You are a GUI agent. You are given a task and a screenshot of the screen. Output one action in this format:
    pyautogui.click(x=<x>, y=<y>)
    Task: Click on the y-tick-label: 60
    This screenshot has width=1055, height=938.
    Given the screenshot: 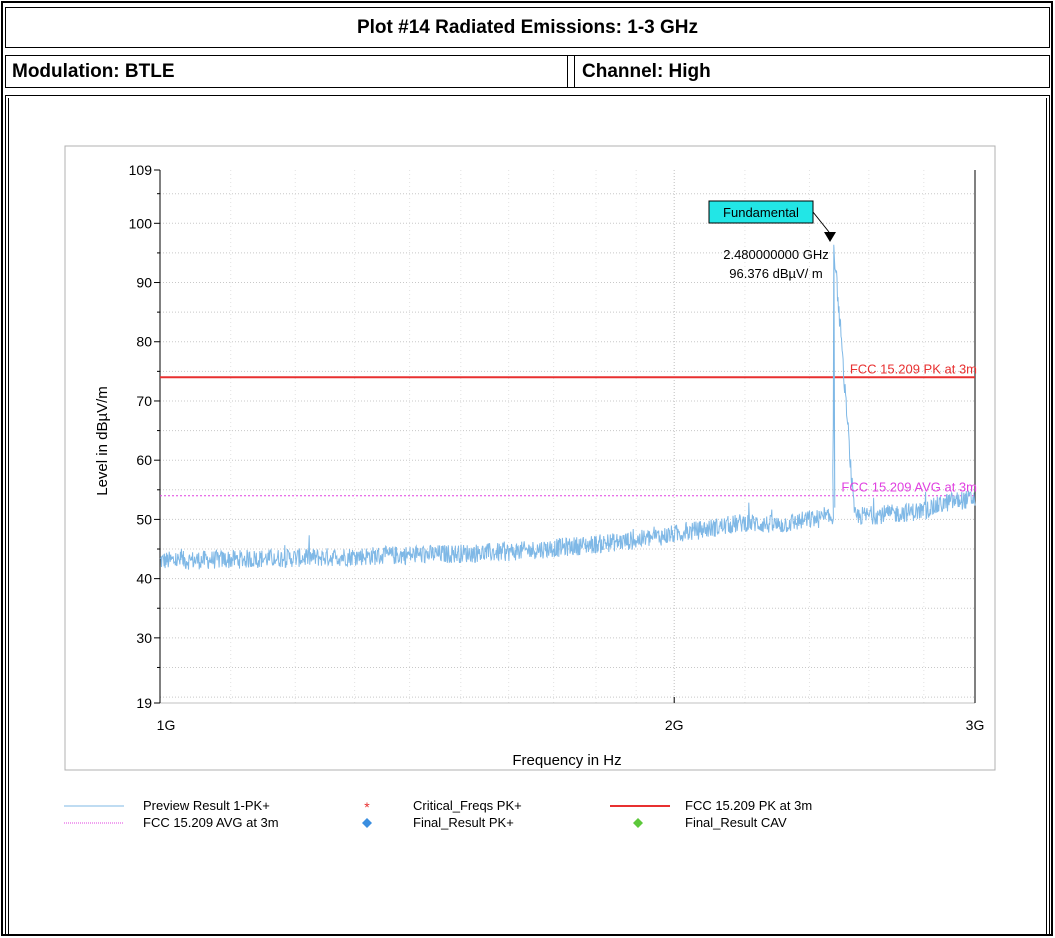 What is the action you would take?
    pyautogui.click(x=144, y=460)
    